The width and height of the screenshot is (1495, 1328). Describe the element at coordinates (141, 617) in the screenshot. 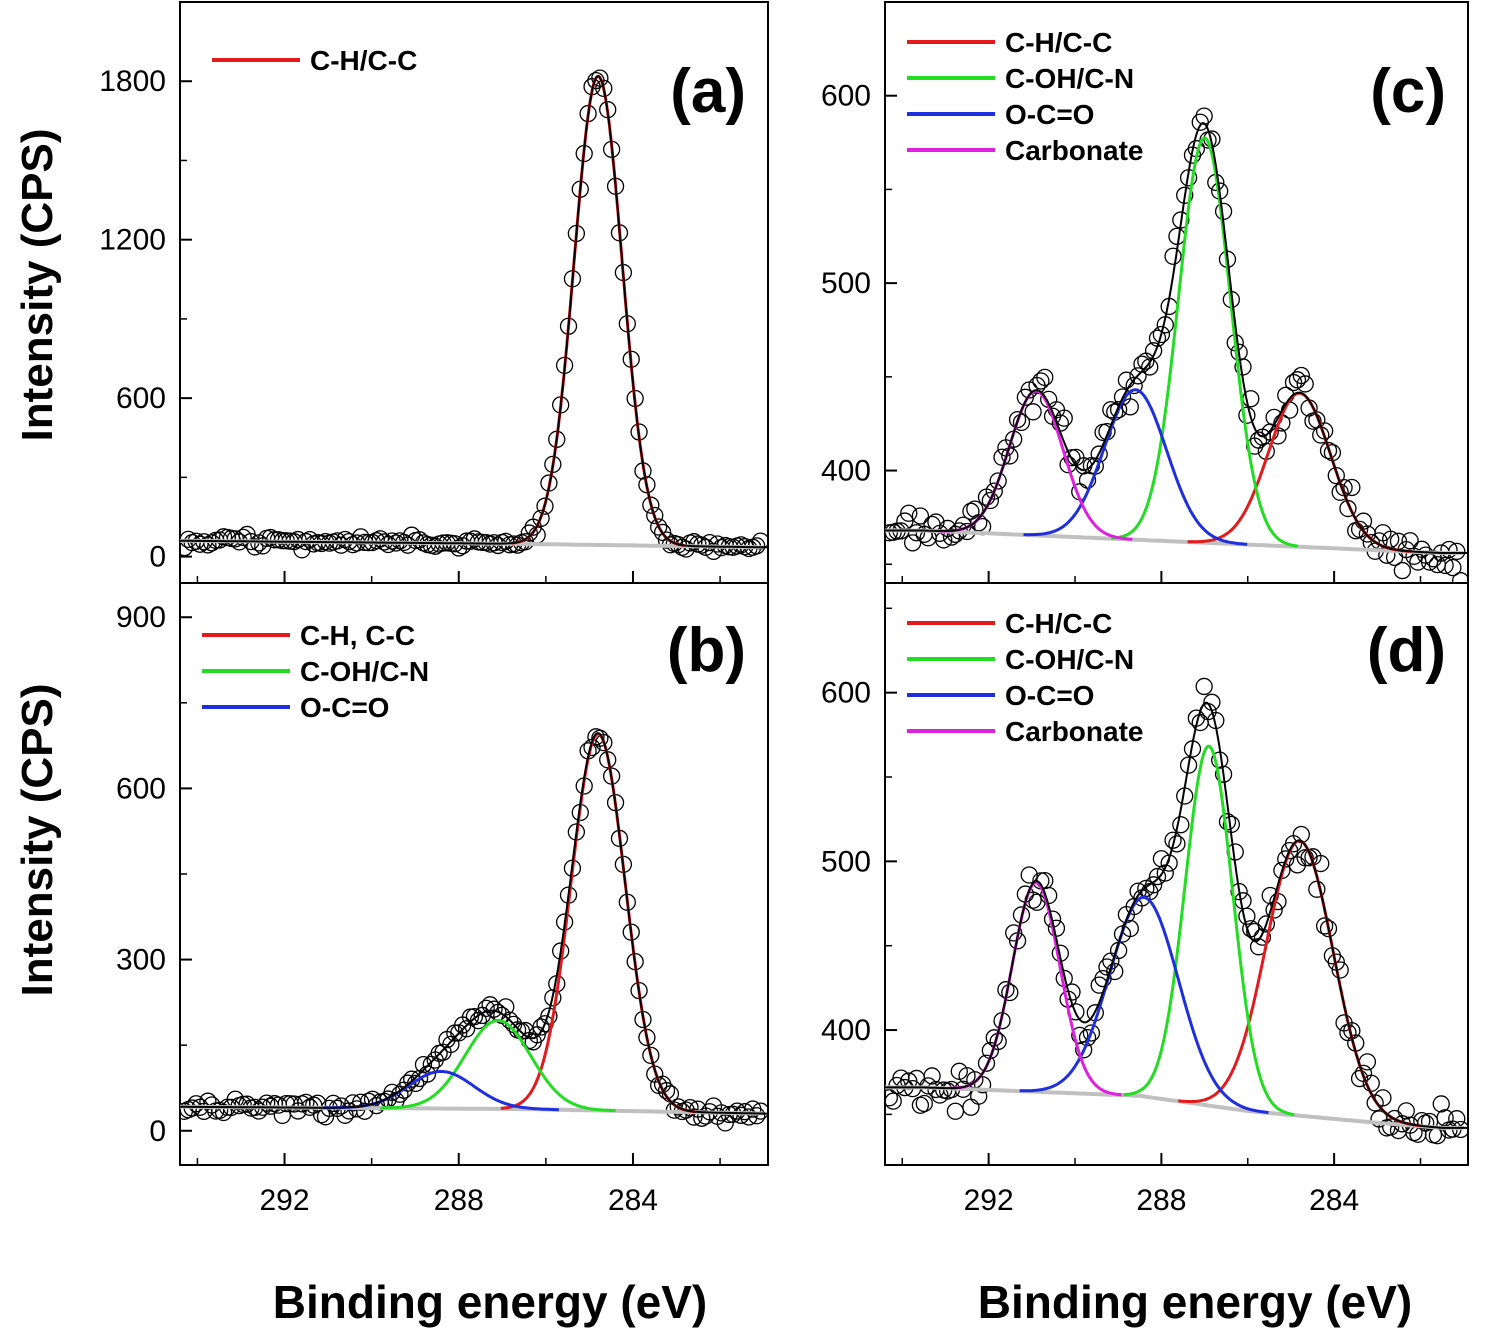

I see `y-tick-label: 900` at that location.